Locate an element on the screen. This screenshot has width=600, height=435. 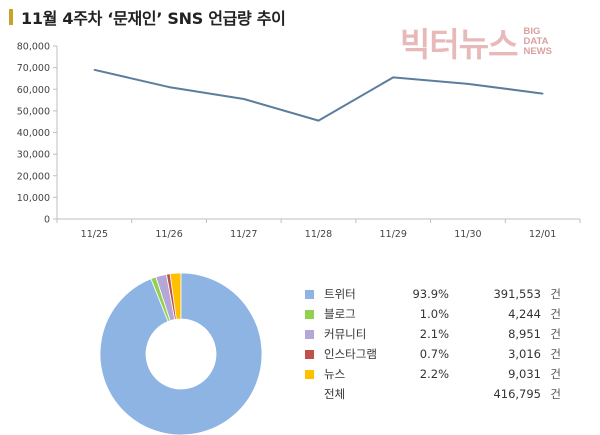
total-count: 416,795 is located at coordinates (517, 394).